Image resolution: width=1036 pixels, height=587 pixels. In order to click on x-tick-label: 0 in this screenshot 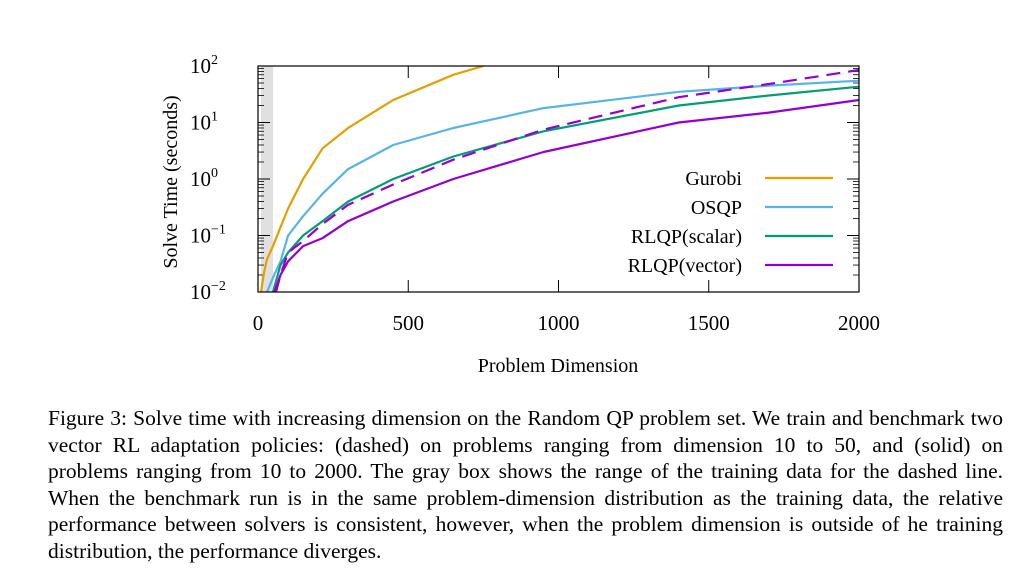, I will do `click(258, 323)`.